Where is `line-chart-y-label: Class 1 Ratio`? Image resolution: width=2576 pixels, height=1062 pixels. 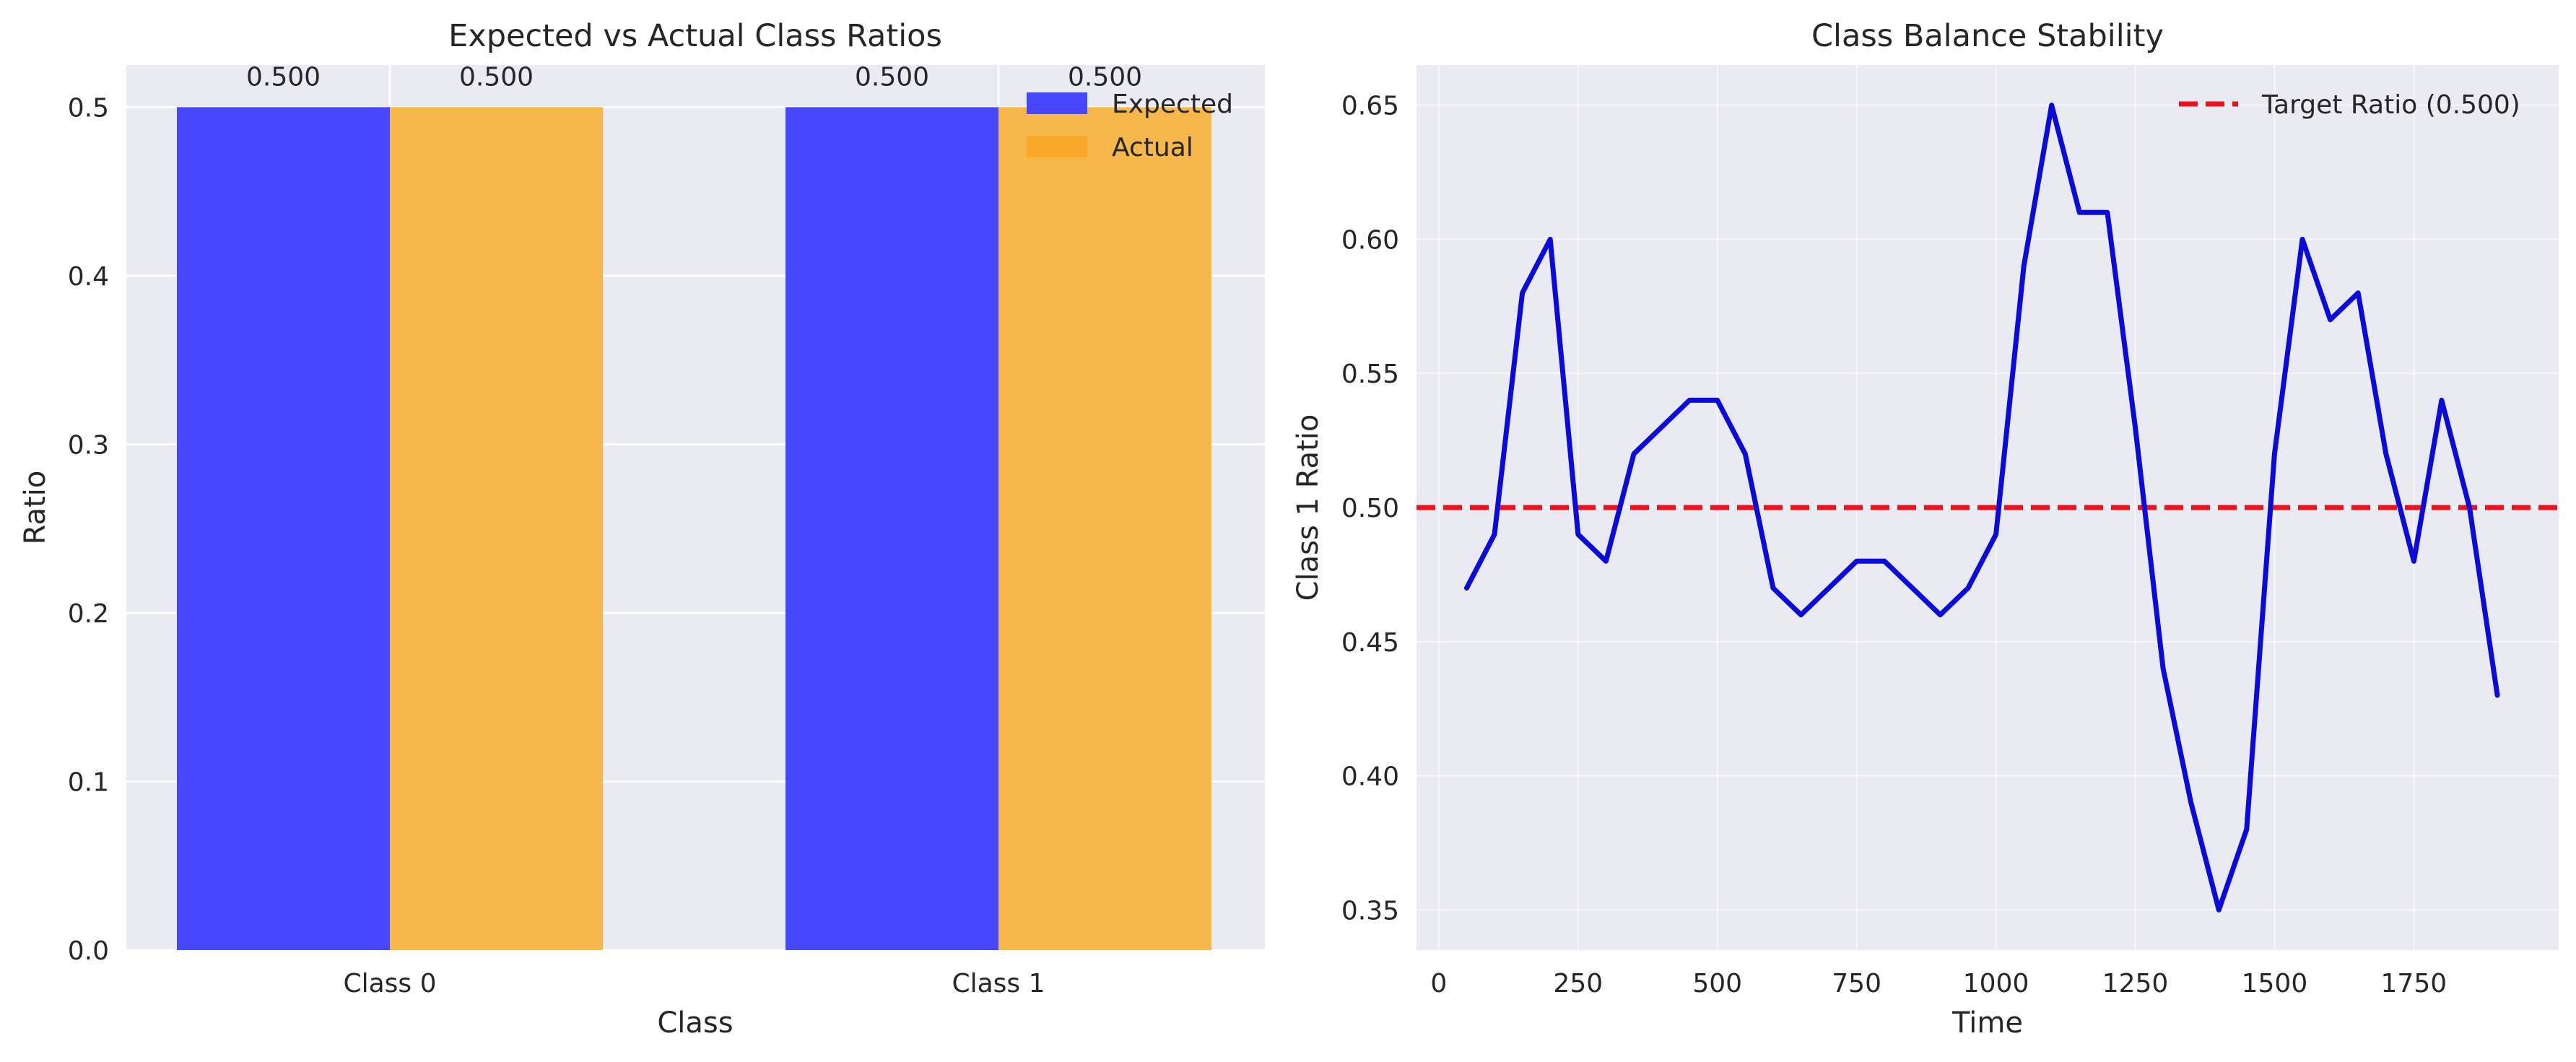
line-chart-y-label: Class 1 Ratio is located at coordinates (1308, 507).